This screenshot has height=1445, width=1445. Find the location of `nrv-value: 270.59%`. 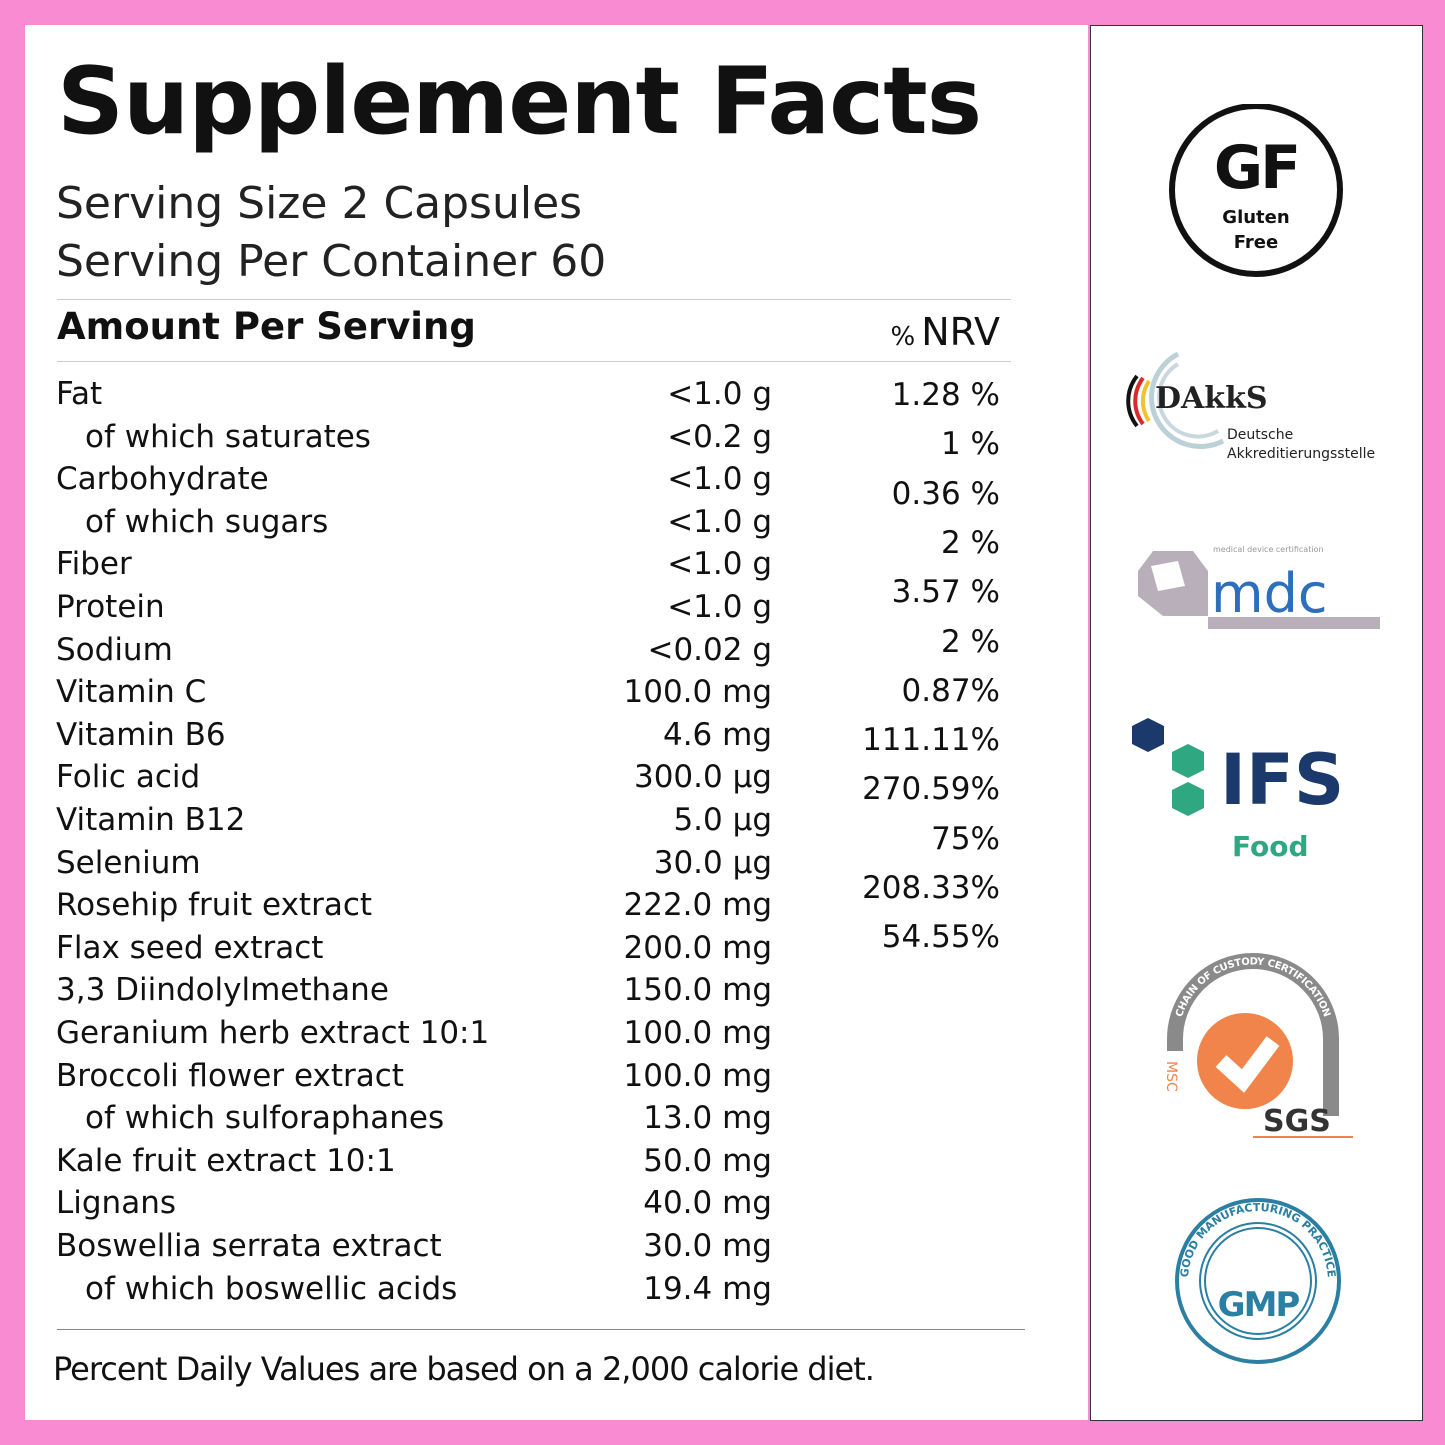

nrv-value: 270.59% is located at coordinates (931, 789).